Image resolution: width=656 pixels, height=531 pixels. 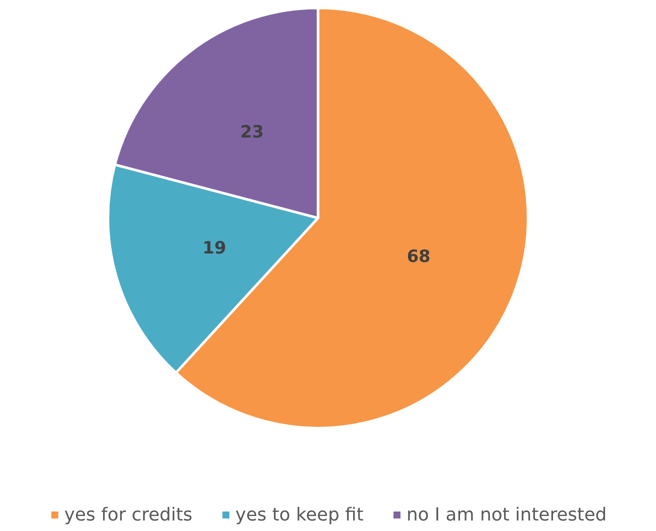 What do you see at coordinates (418, 257) in the screenshot?
I see `data-label: 68` at bounding box center [418, 257].